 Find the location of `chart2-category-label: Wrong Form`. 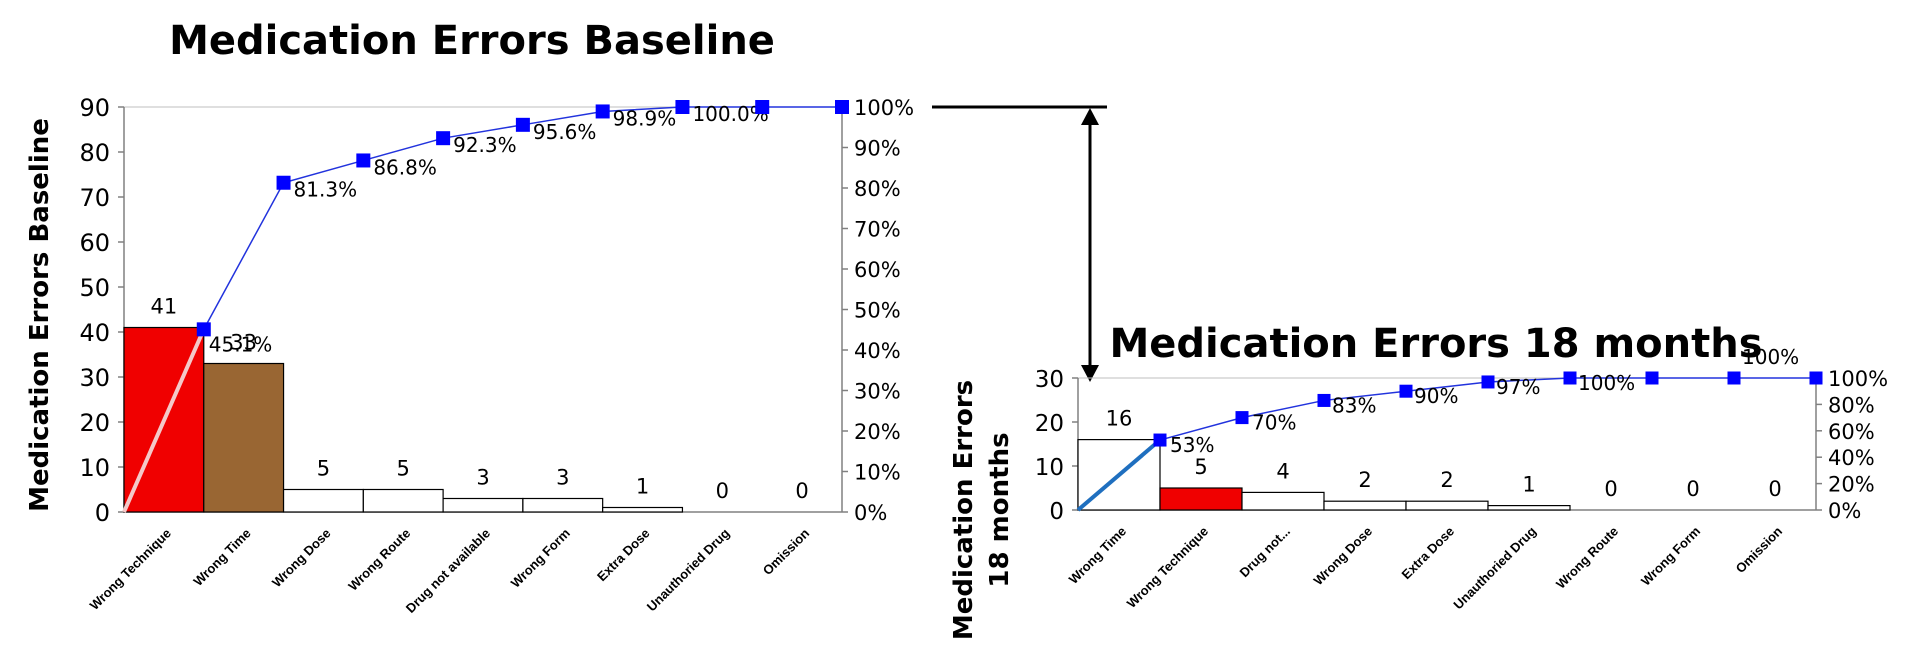

chart2-category-label: Wrong Form is located at coordinates (1670, 556).